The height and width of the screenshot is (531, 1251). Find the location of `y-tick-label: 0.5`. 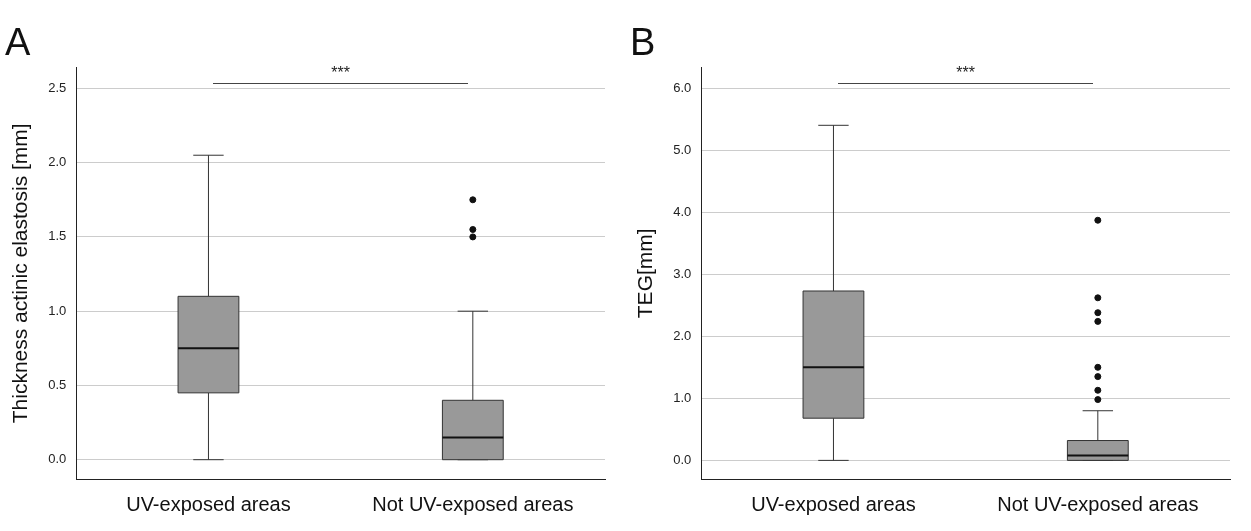

y-tick-label: 0.5 is located at coordinates (57, 385).